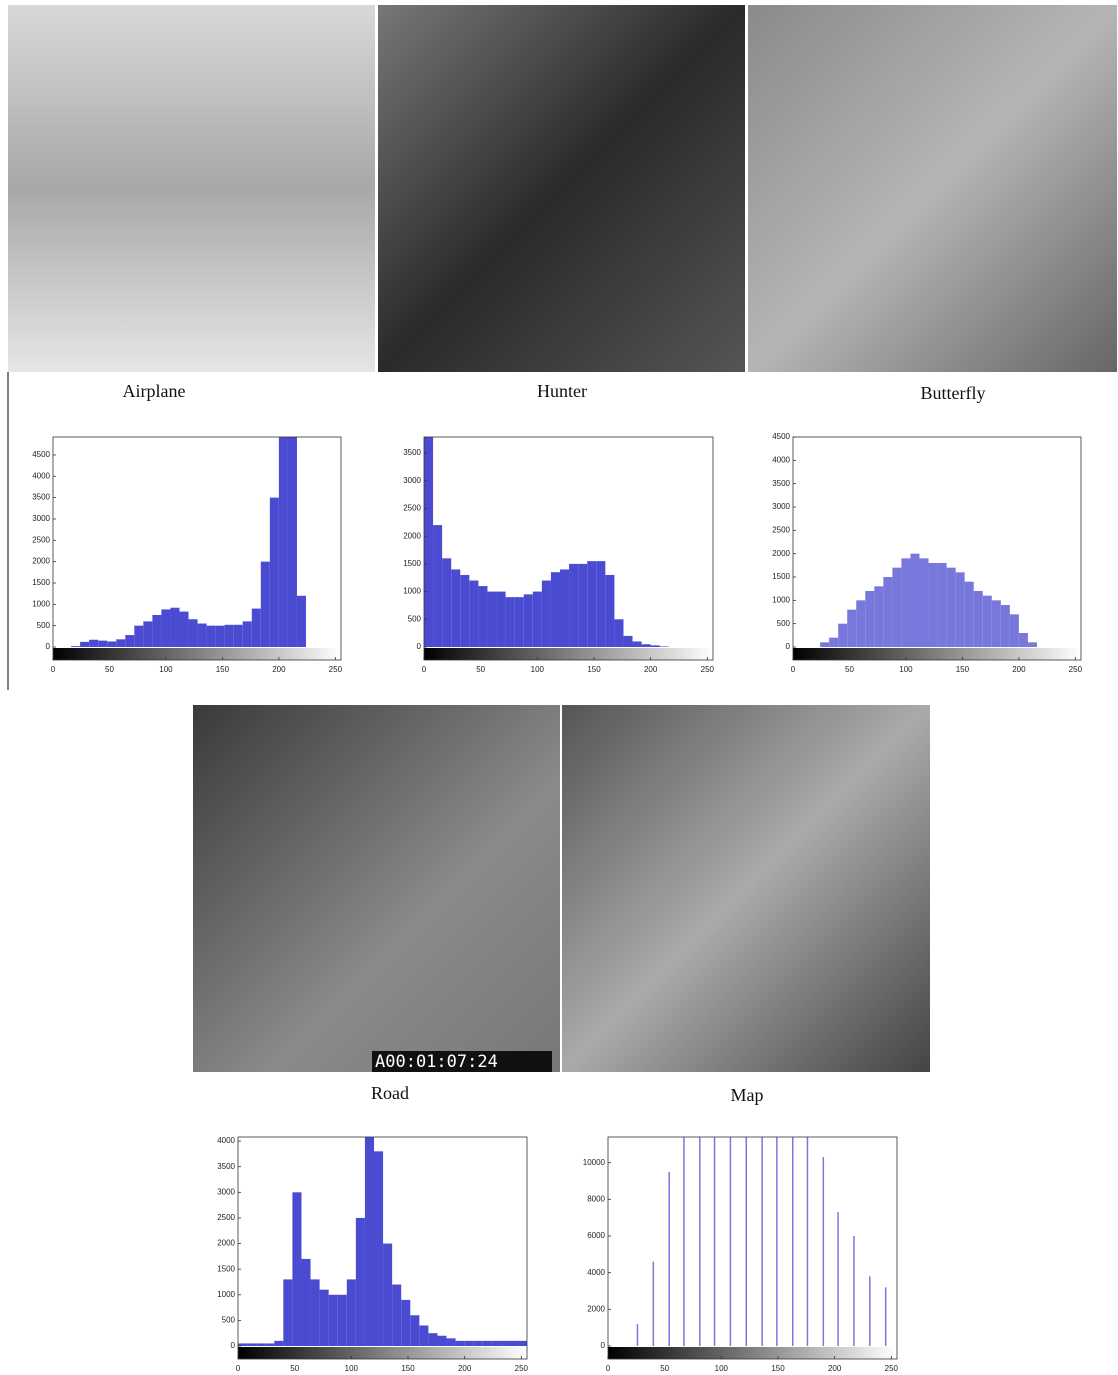 The image size is (1118, 1375). What do you see at coordinates (436, 1062) in the screenshot?
I see `timestamp: A00:01:07:24` at bounding box center [436, 1062].